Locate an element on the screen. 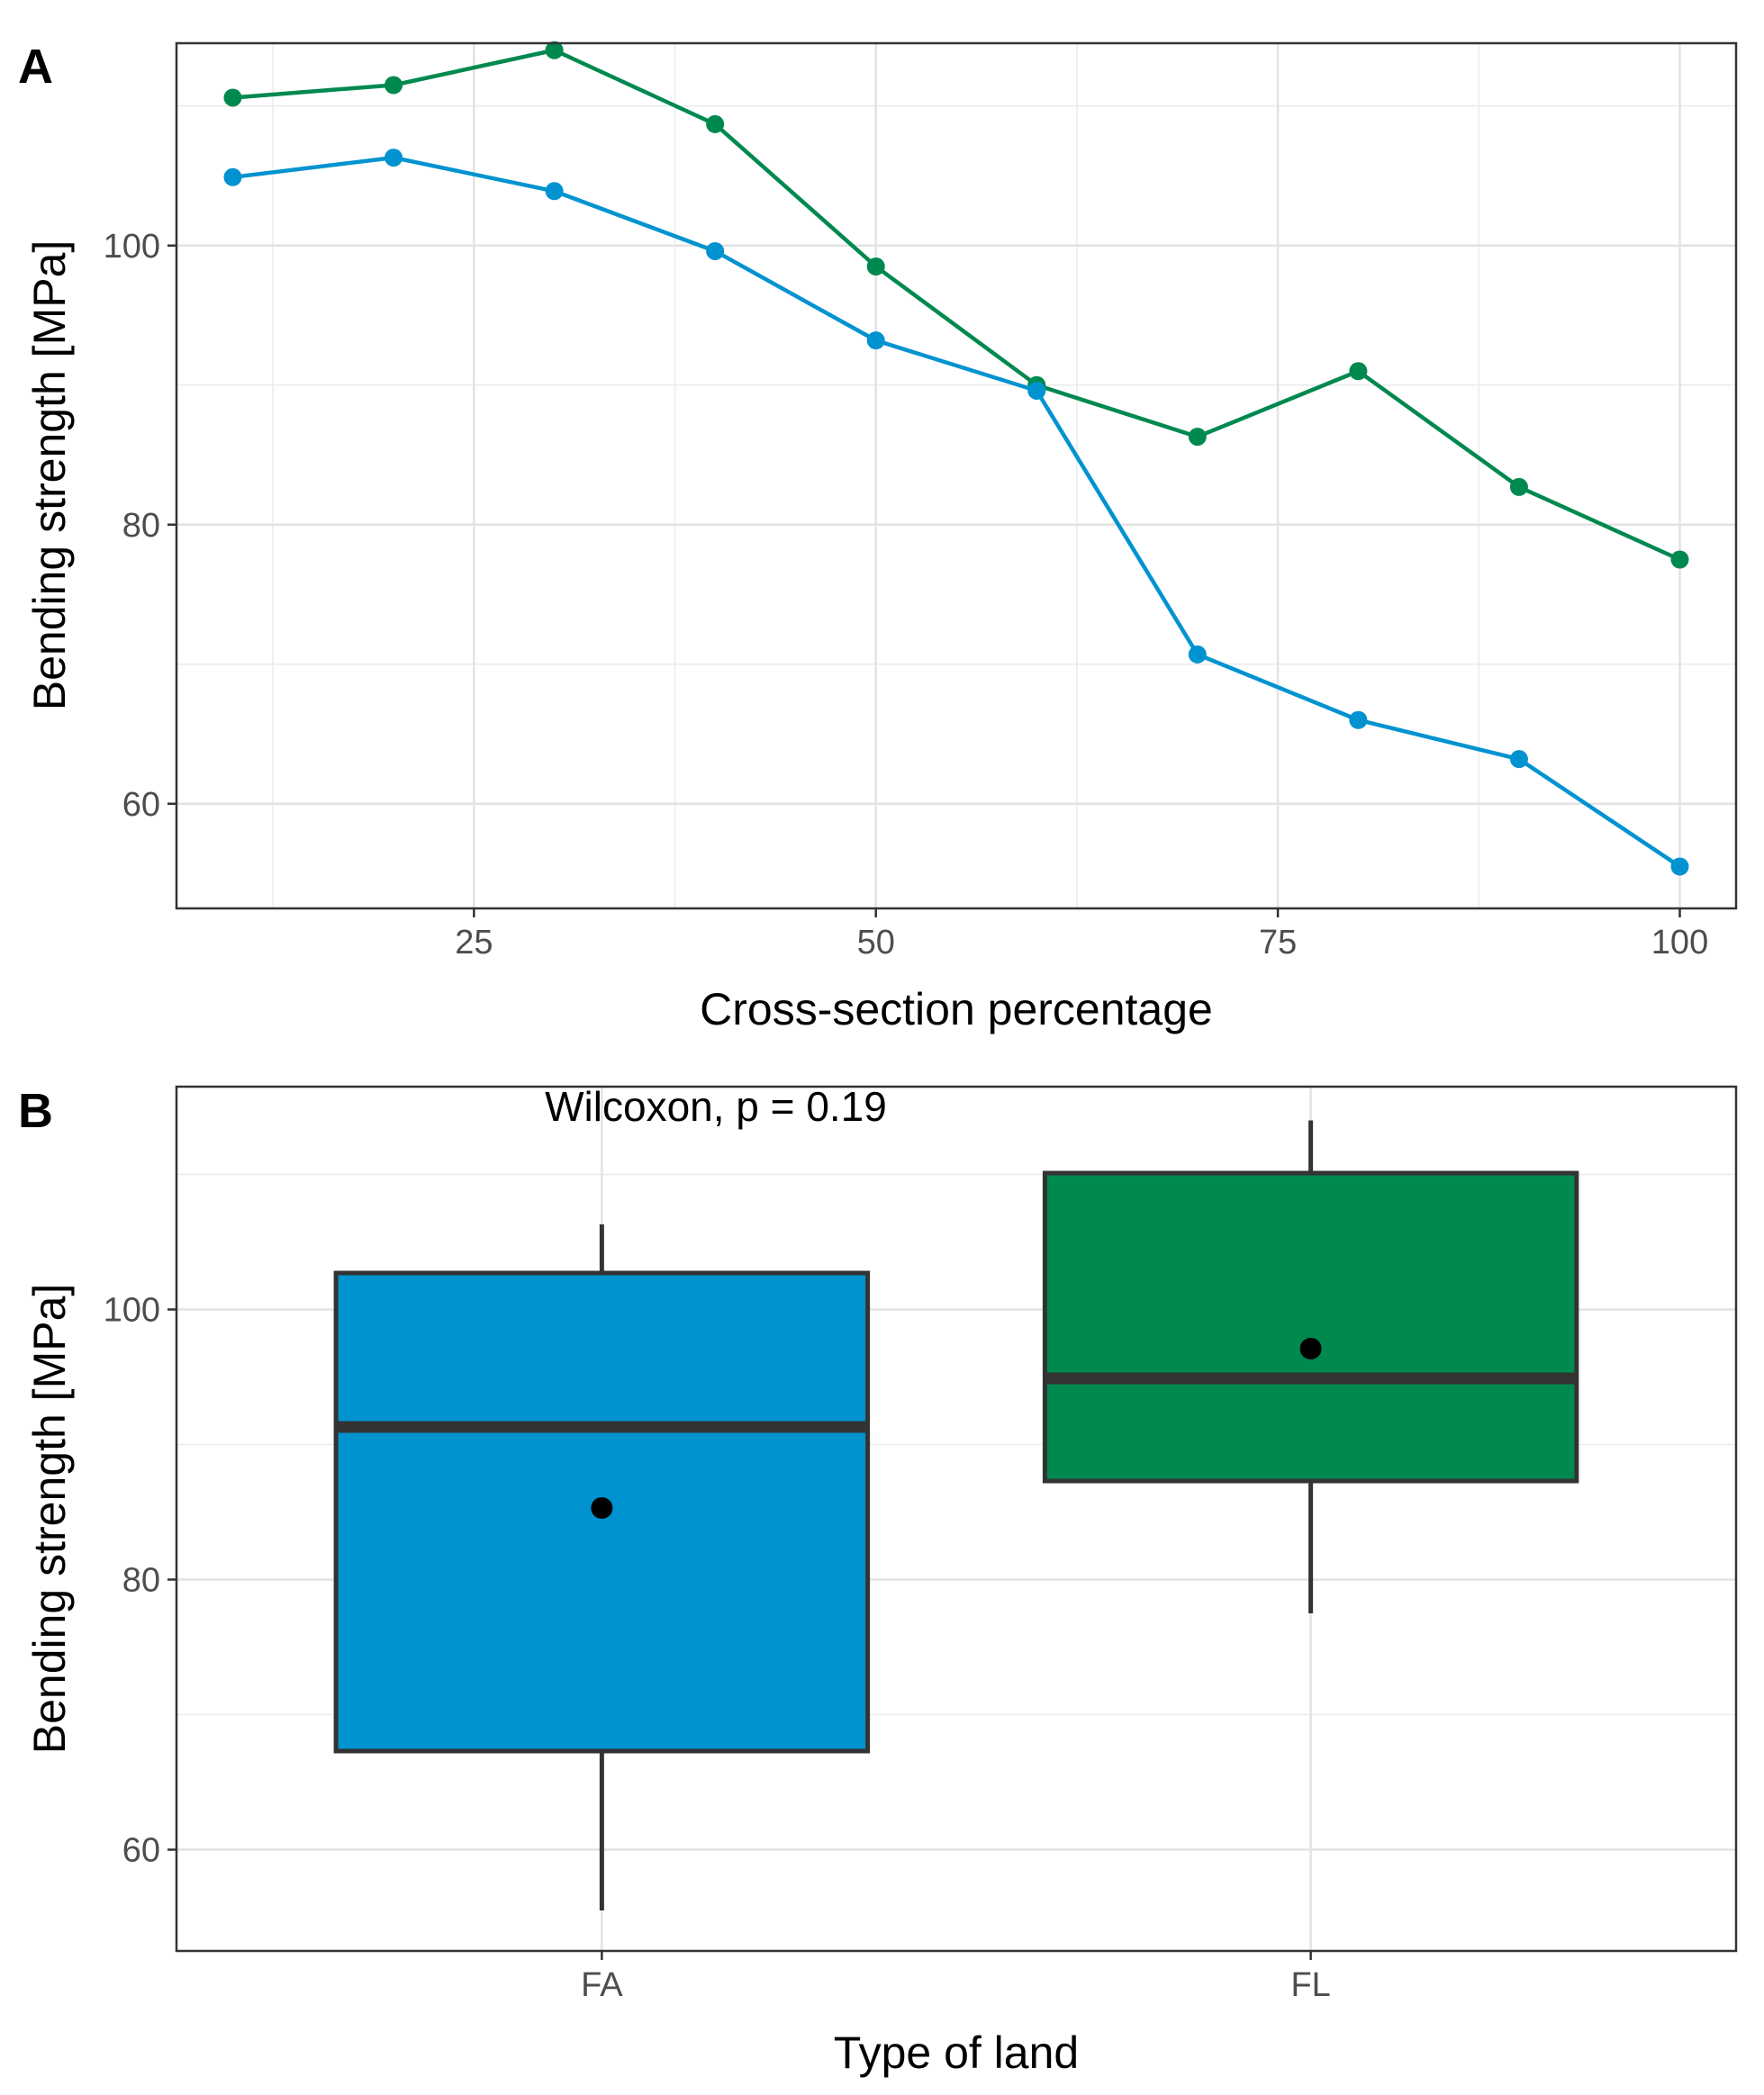 The width and height of the screenshot is (1764, 2095). panel-b-y-axis-title: Bending strength [MPa] is located at coordinates (49, 1519).